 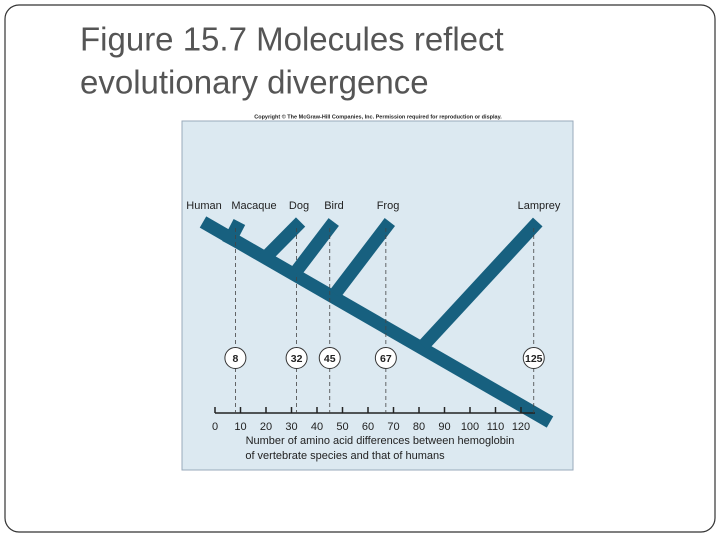 I want to click on value-label: 32, so click(x=297, y=359).